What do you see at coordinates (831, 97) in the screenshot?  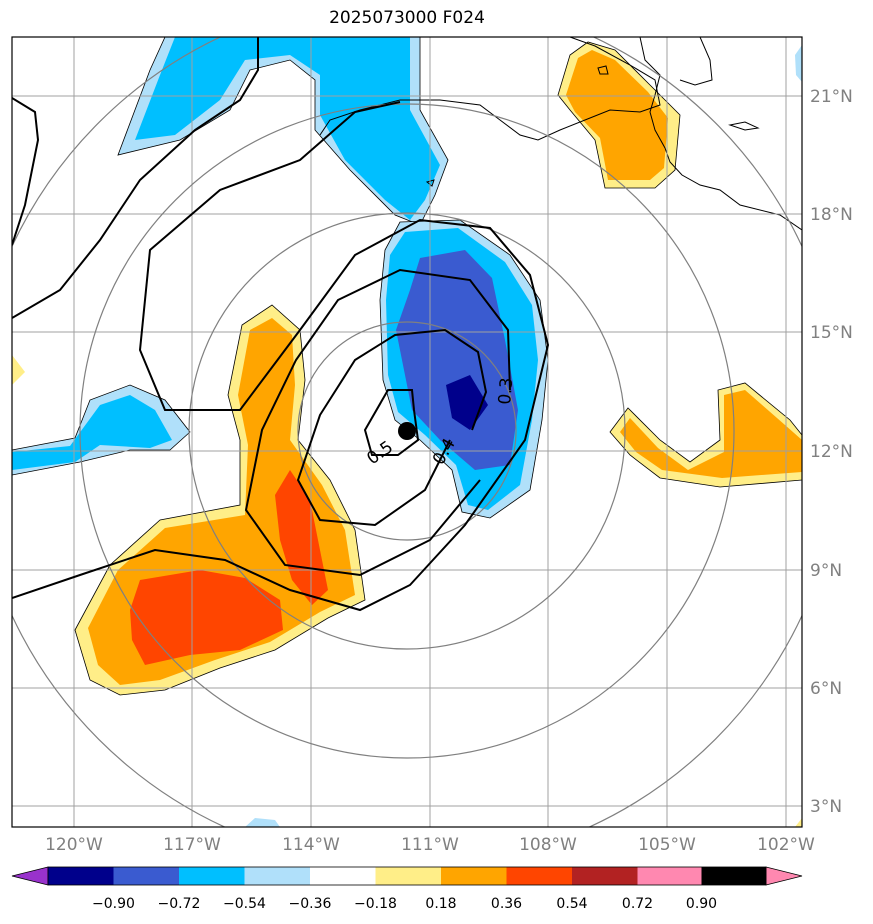 I see `lat-label: 21°N` at bounding box center [831, 97].